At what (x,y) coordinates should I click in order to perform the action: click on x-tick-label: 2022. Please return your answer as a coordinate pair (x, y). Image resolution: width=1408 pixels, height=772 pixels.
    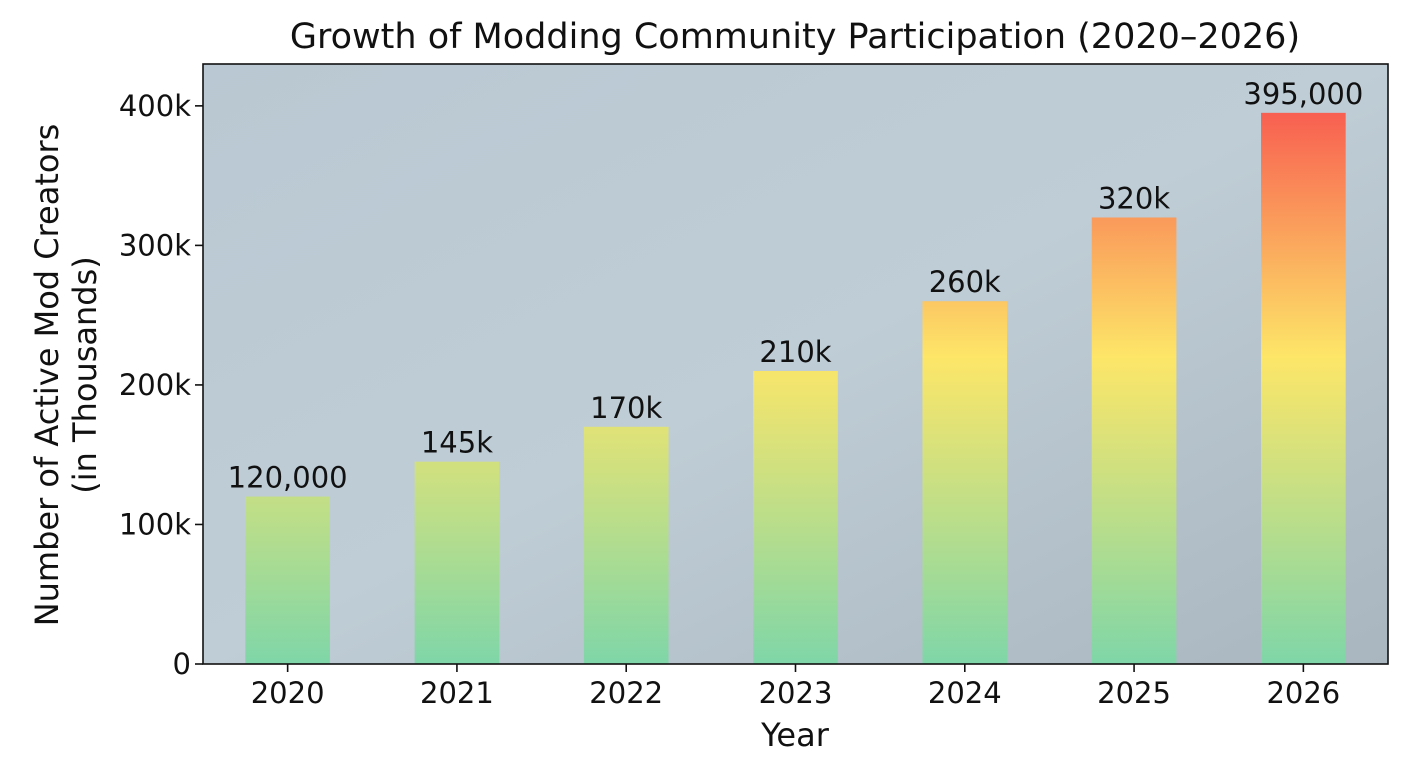
    Looking at the image, I should click on (626, 693).